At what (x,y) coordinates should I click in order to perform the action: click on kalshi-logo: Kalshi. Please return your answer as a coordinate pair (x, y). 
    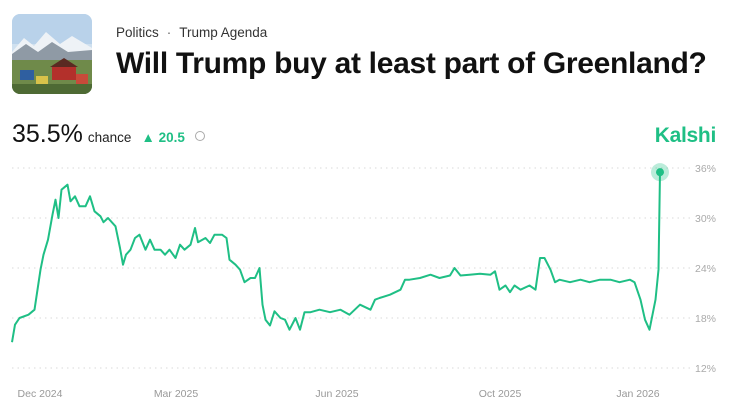
    Looking at the image, I should click on (685, 135).